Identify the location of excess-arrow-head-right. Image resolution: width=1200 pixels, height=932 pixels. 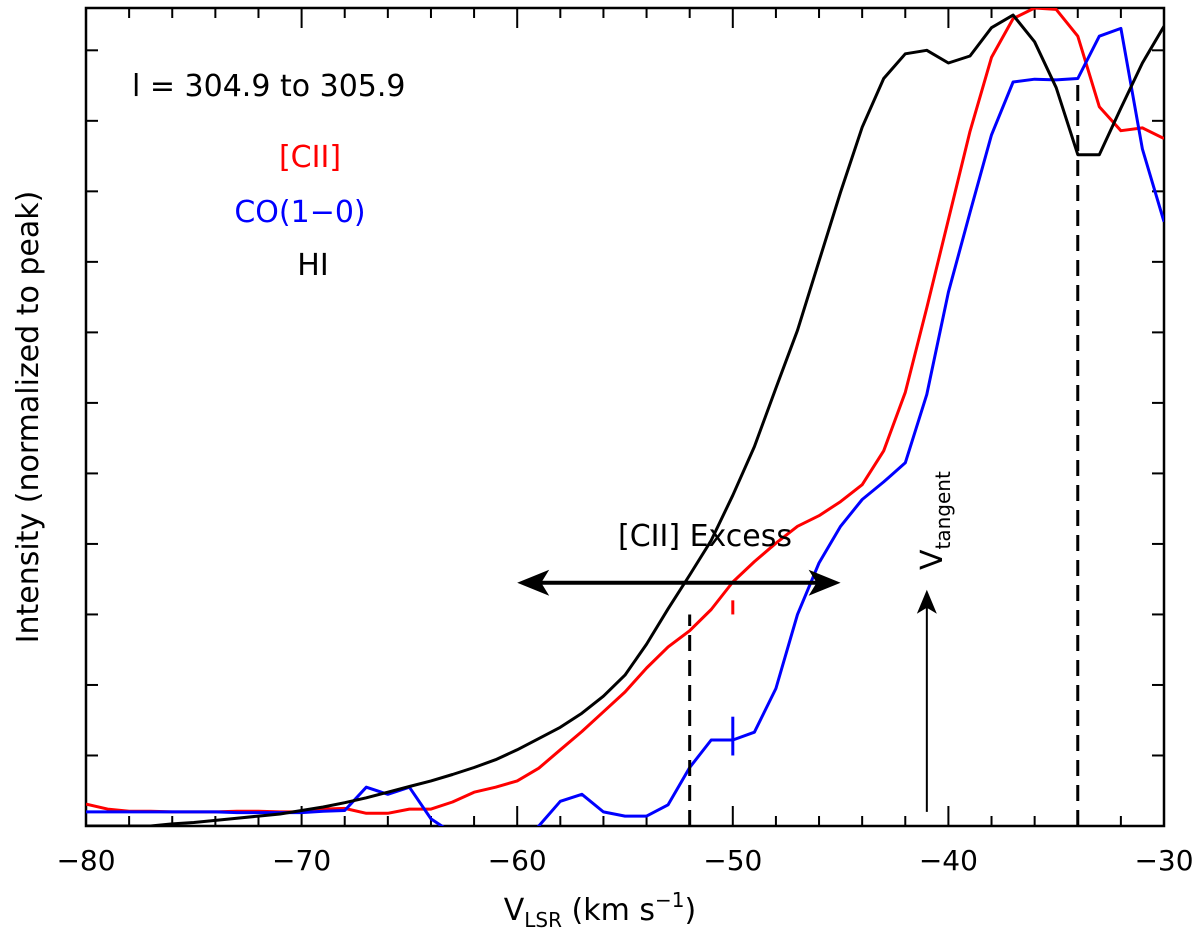
(824, 582).